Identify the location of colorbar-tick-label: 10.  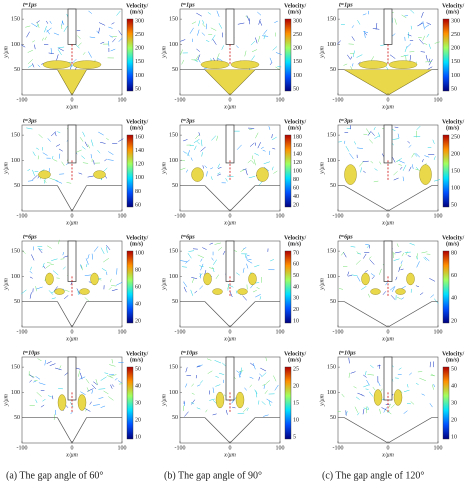
(296, 321).